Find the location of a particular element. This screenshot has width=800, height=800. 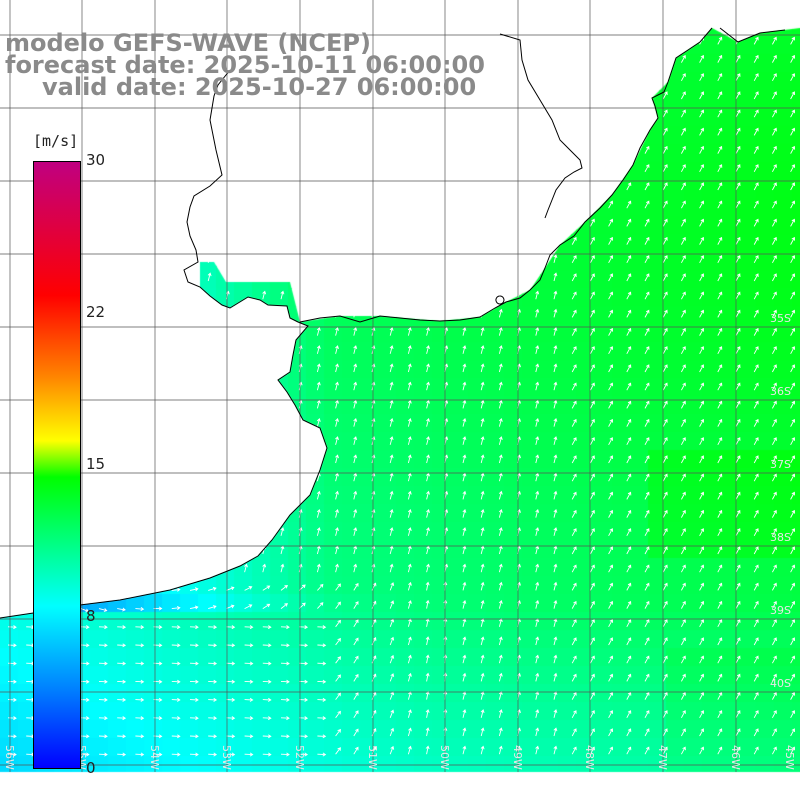

title-valid-date: valid date: 2025-10-27 06:00:00 is located at coordinates (259, 87).